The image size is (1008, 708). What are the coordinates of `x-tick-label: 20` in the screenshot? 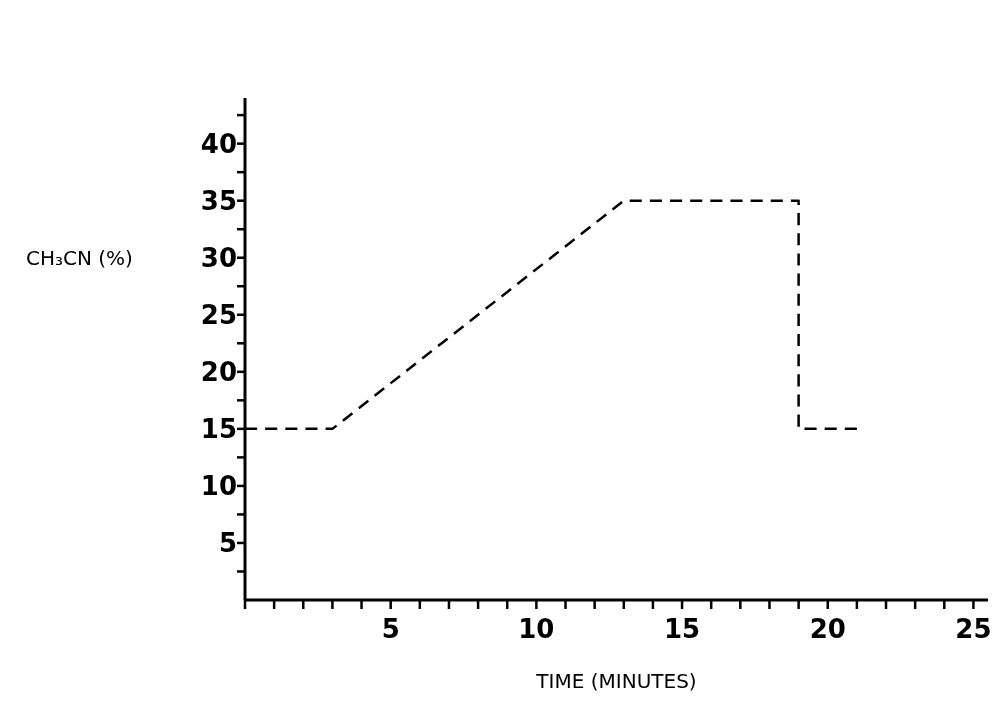 It's located at (827, 629).